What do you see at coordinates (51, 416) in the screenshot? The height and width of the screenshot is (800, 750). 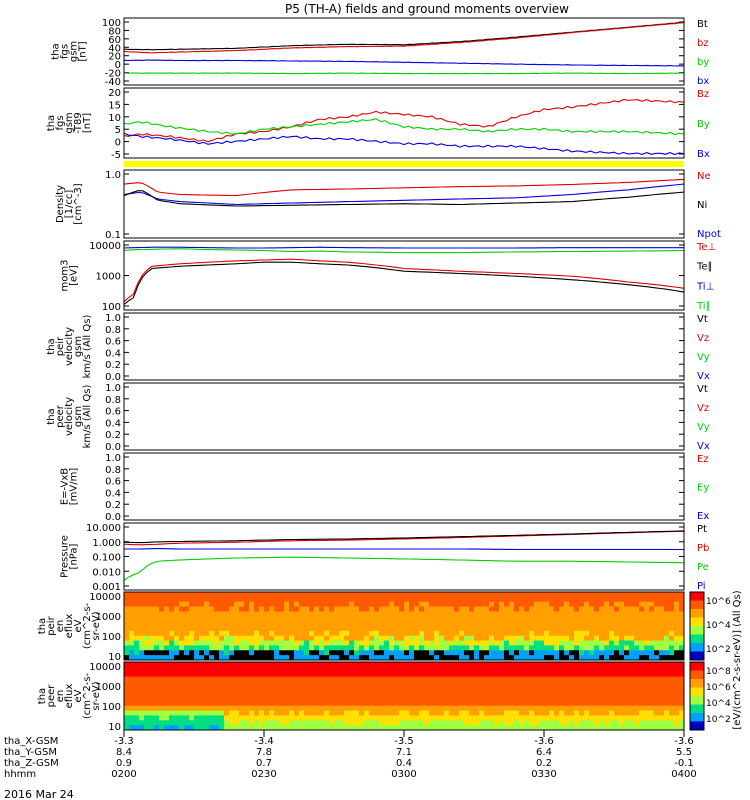 I see `ylabel-line: tha` at bounding box center [51, 416].